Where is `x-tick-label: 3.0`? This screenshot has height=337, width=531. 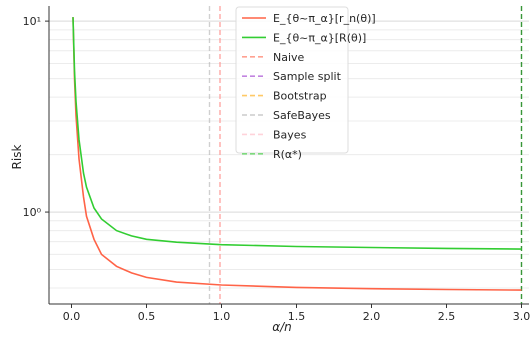 x-tick-label: 3.0 is located at coordinates (522, 316).